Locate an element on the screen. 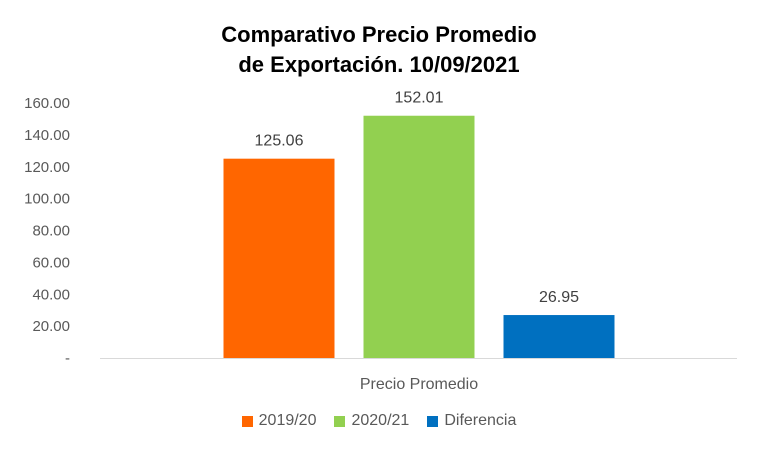 The width and height of the screenshot is (758, 456). y-tick-label-0: - is located at coordinates (67, 358).